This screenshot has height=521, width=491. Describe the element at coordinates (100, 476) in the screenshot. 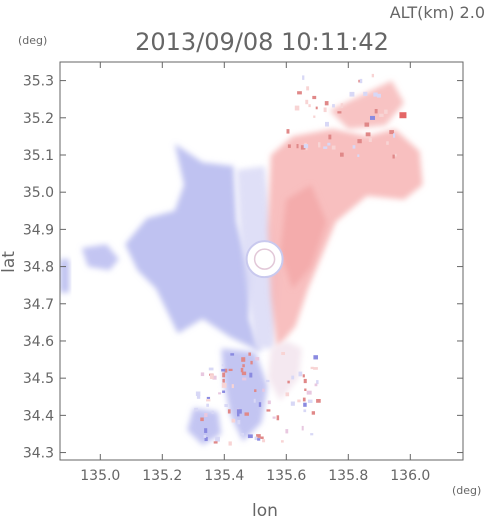

I see `x-tick-label: 135.0` at that location.